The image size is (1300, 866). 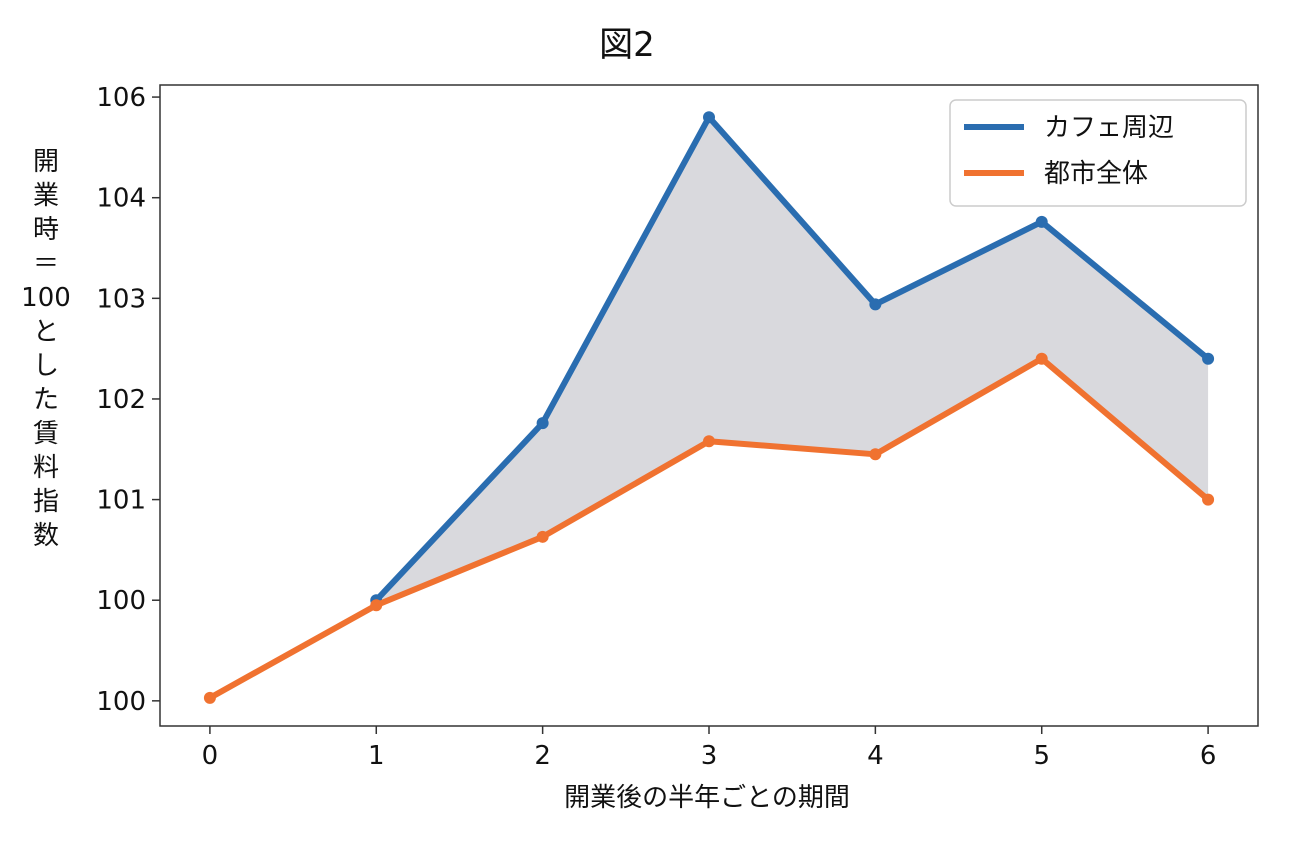 I want to click on x-tick-label: 5, so click(x=1041, y=756).